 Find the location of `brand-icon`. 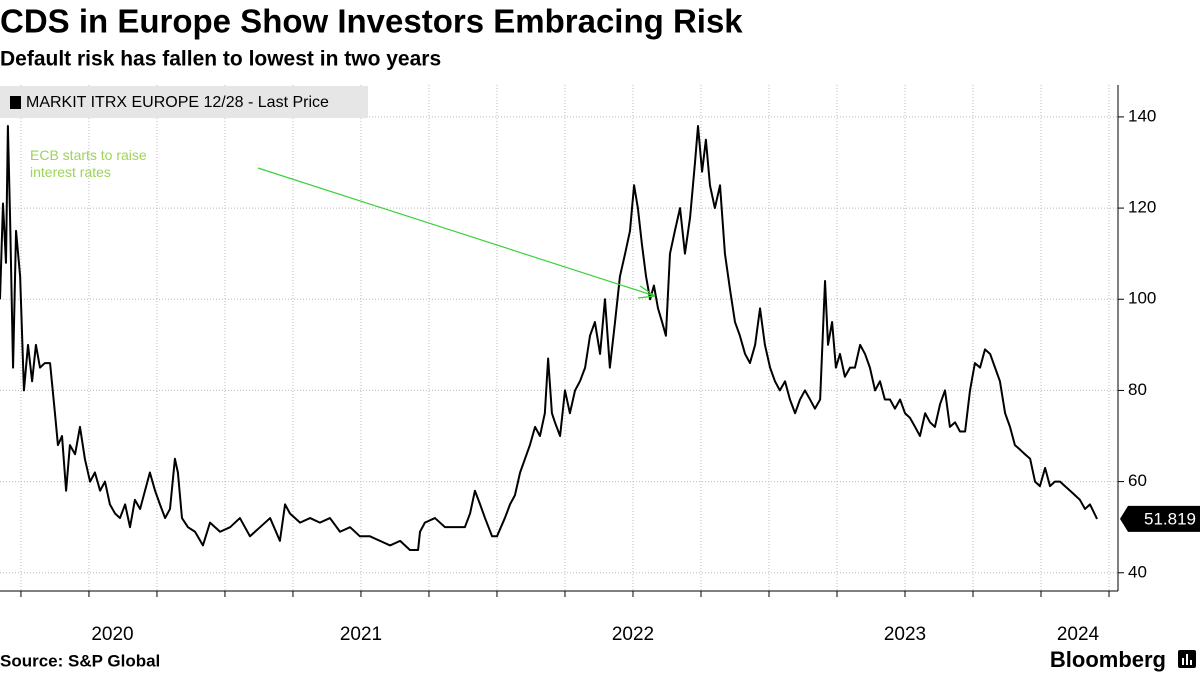

brand-icon is located at coordinates (1187, 659).